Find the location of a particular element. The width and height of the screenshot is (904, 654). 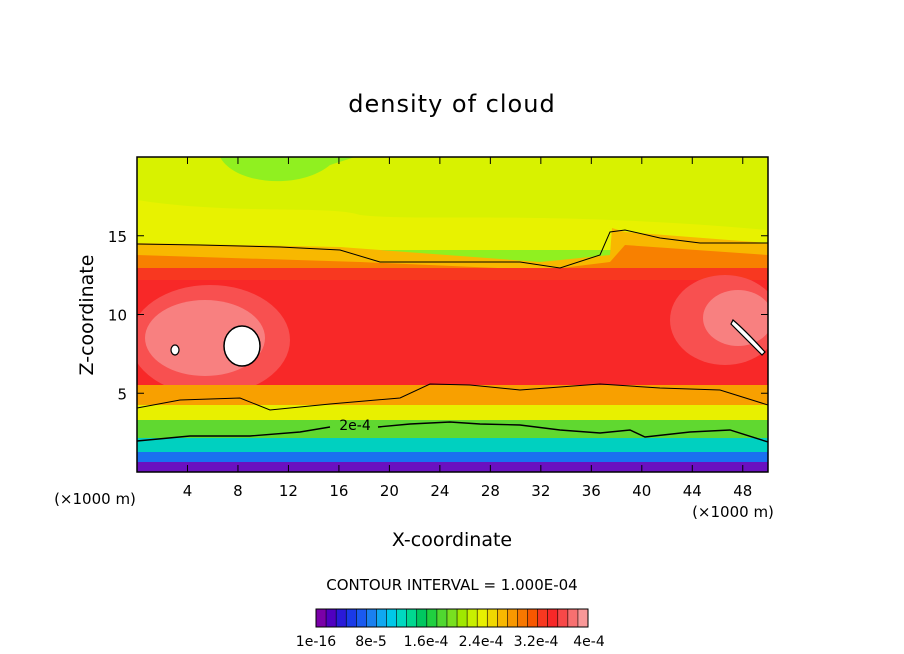

y-axis-title: Z-coordinate is located at coordinates (87, 315).